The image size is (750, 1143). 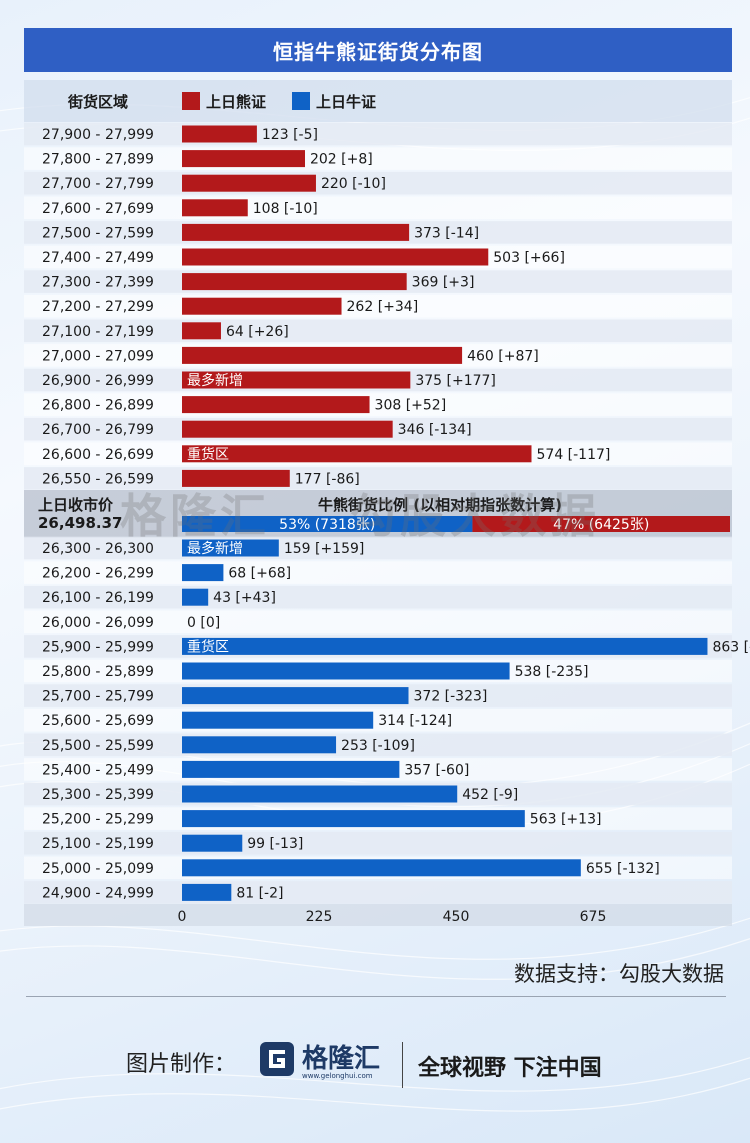 I want to click on bear-range-label: 26,700 - 26,799, so click(x=98, y=430).